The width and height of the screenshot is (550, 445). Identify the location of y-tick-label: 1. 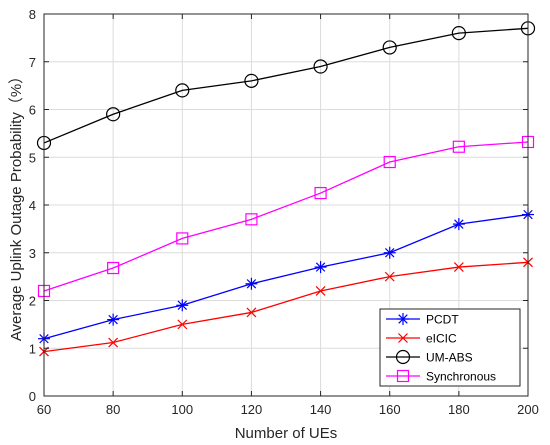
(32, 348).